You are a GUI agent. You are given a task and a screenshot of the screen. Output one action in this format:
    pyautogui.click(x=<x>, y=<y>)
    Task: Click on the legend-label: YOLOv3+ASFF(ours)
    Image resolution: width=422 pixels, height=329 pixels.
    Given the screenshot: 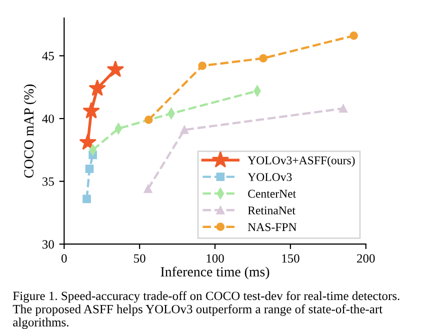 What is the action you would take?
    pyautogui.click(x=301, y=161)
    